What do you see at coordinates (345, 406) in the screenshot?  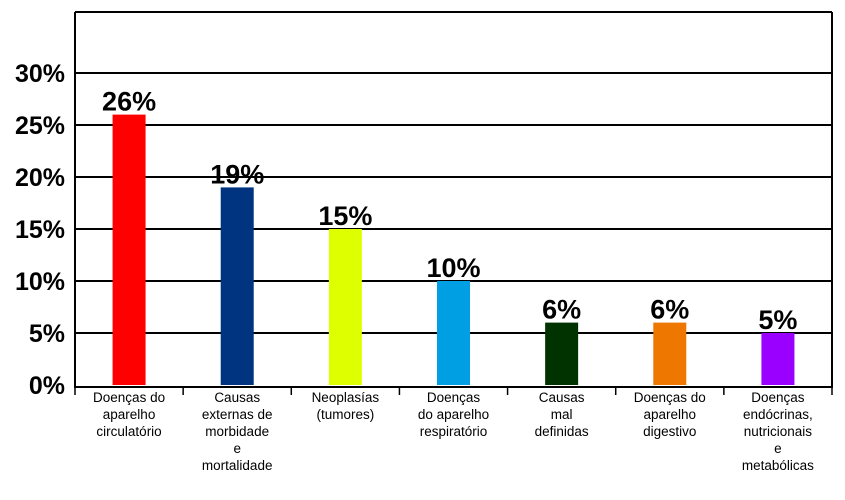 I see `x-tick-label: Neoplasías (tumores)` at bounding box center [345, 406].